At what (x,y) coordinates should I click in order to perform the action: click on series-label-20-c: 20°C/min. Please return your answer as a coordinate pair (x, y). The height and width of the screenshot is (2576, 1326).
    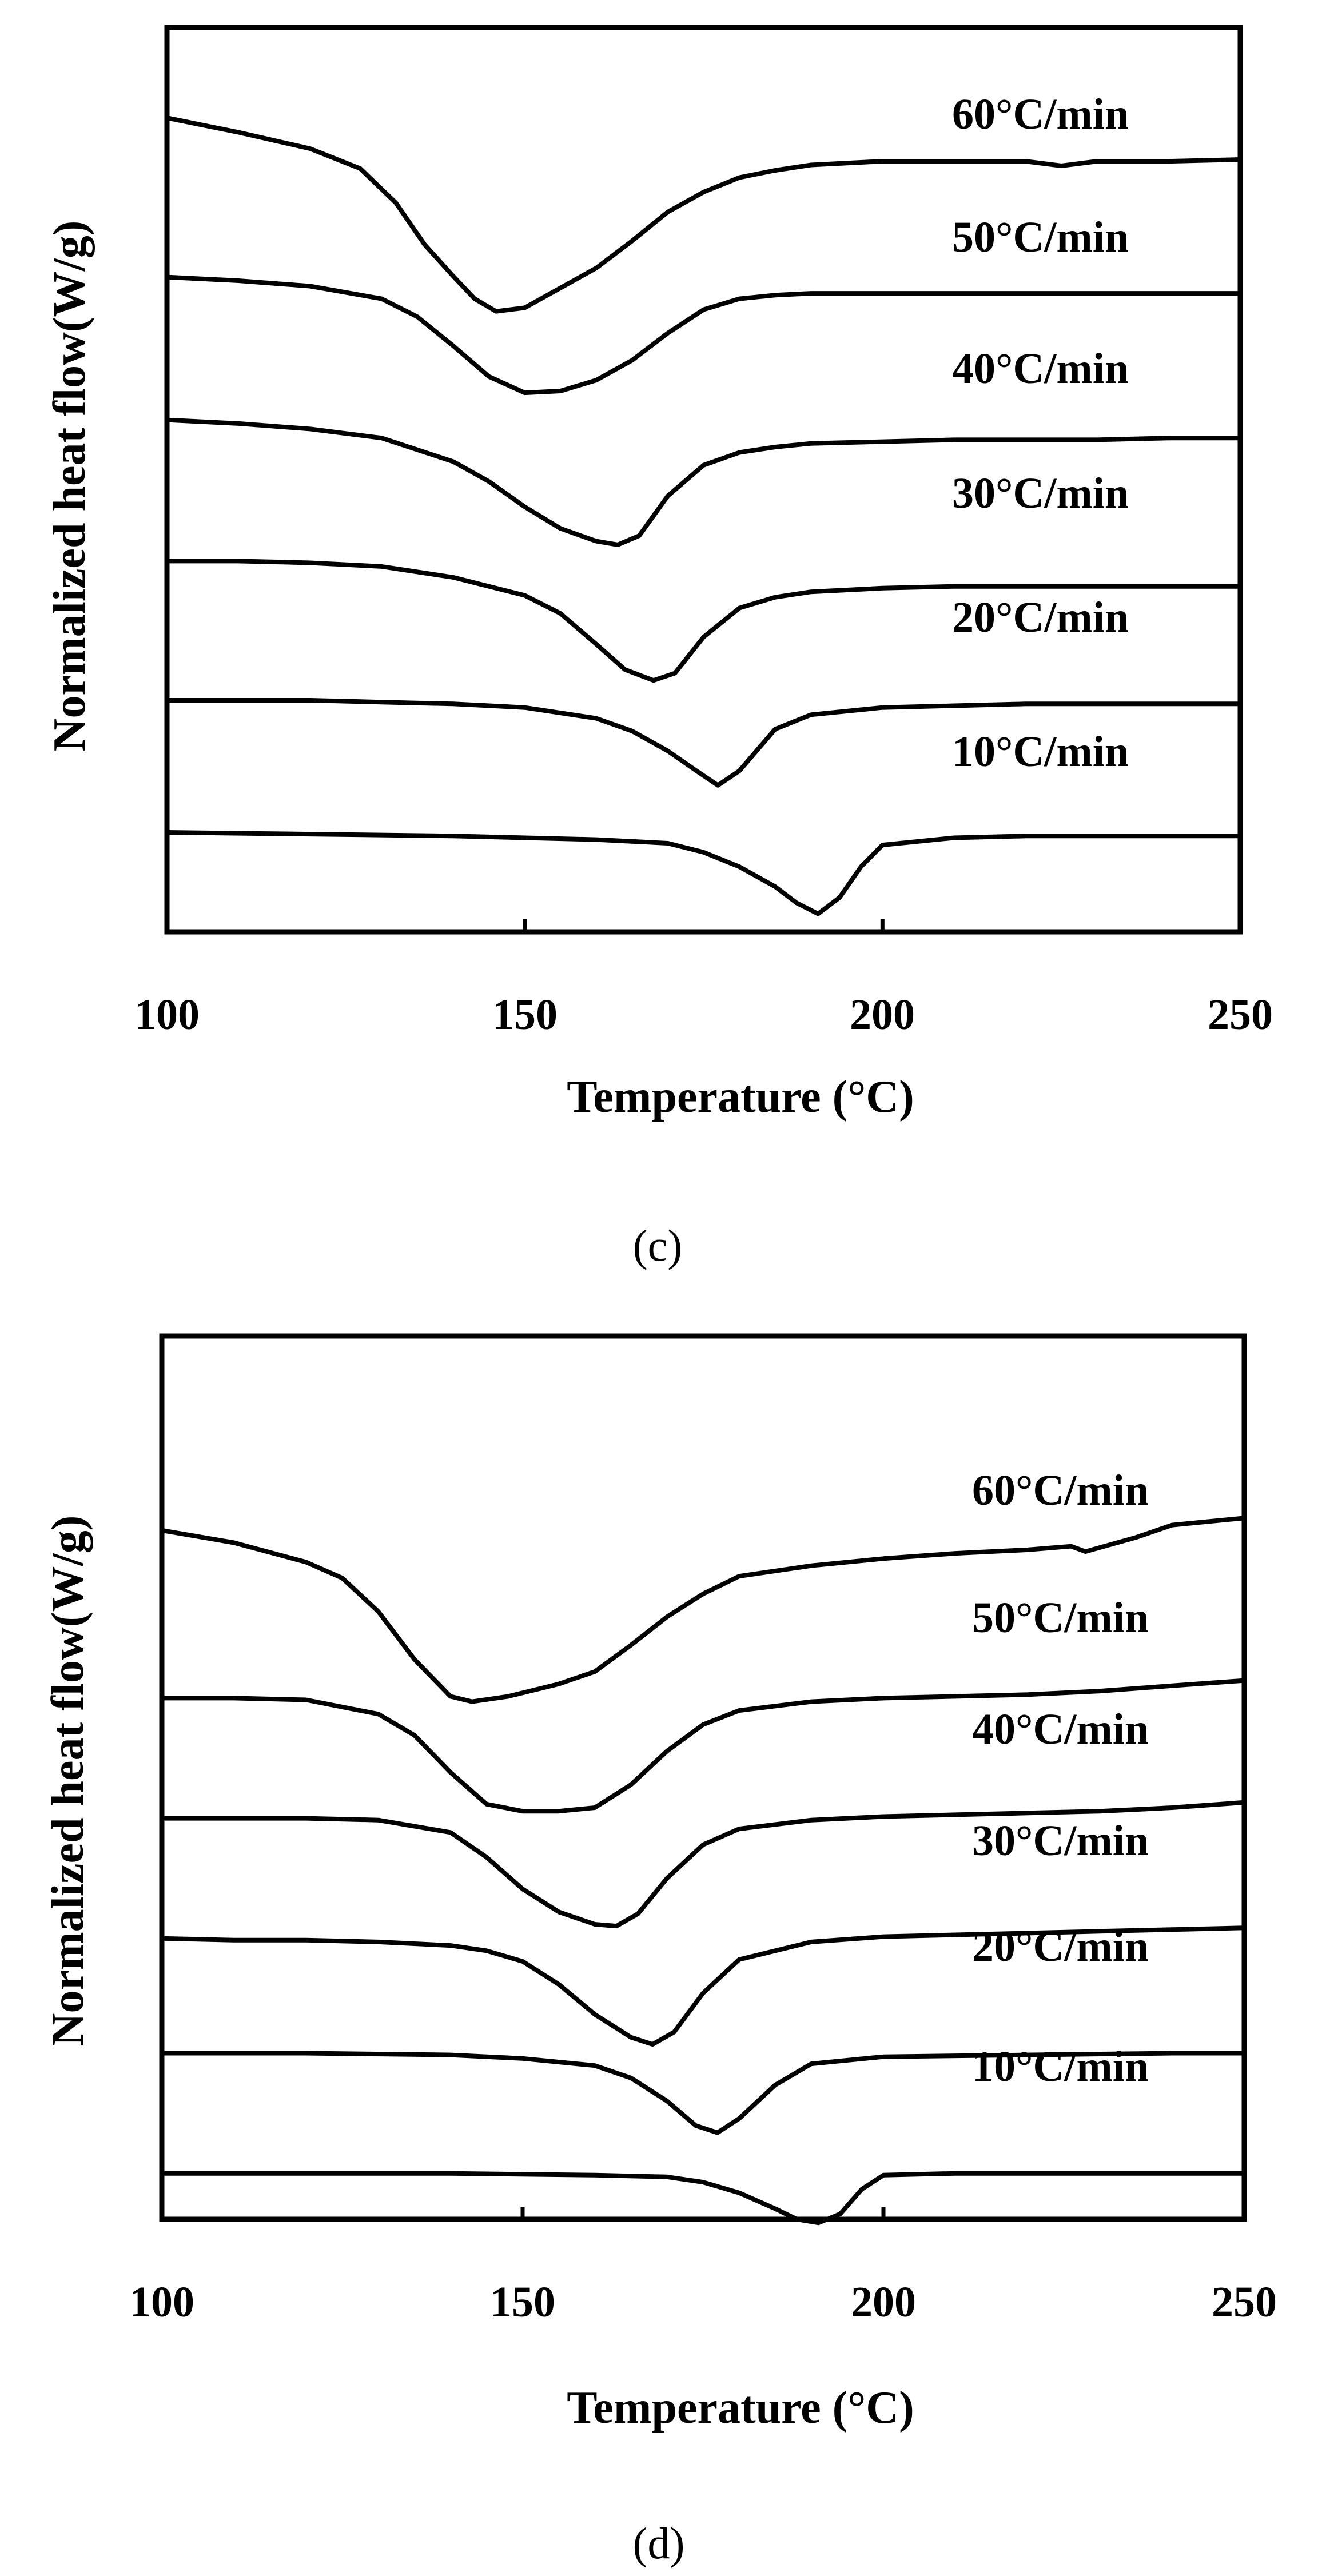
    Looking at the image, I should click on (1040, 617).